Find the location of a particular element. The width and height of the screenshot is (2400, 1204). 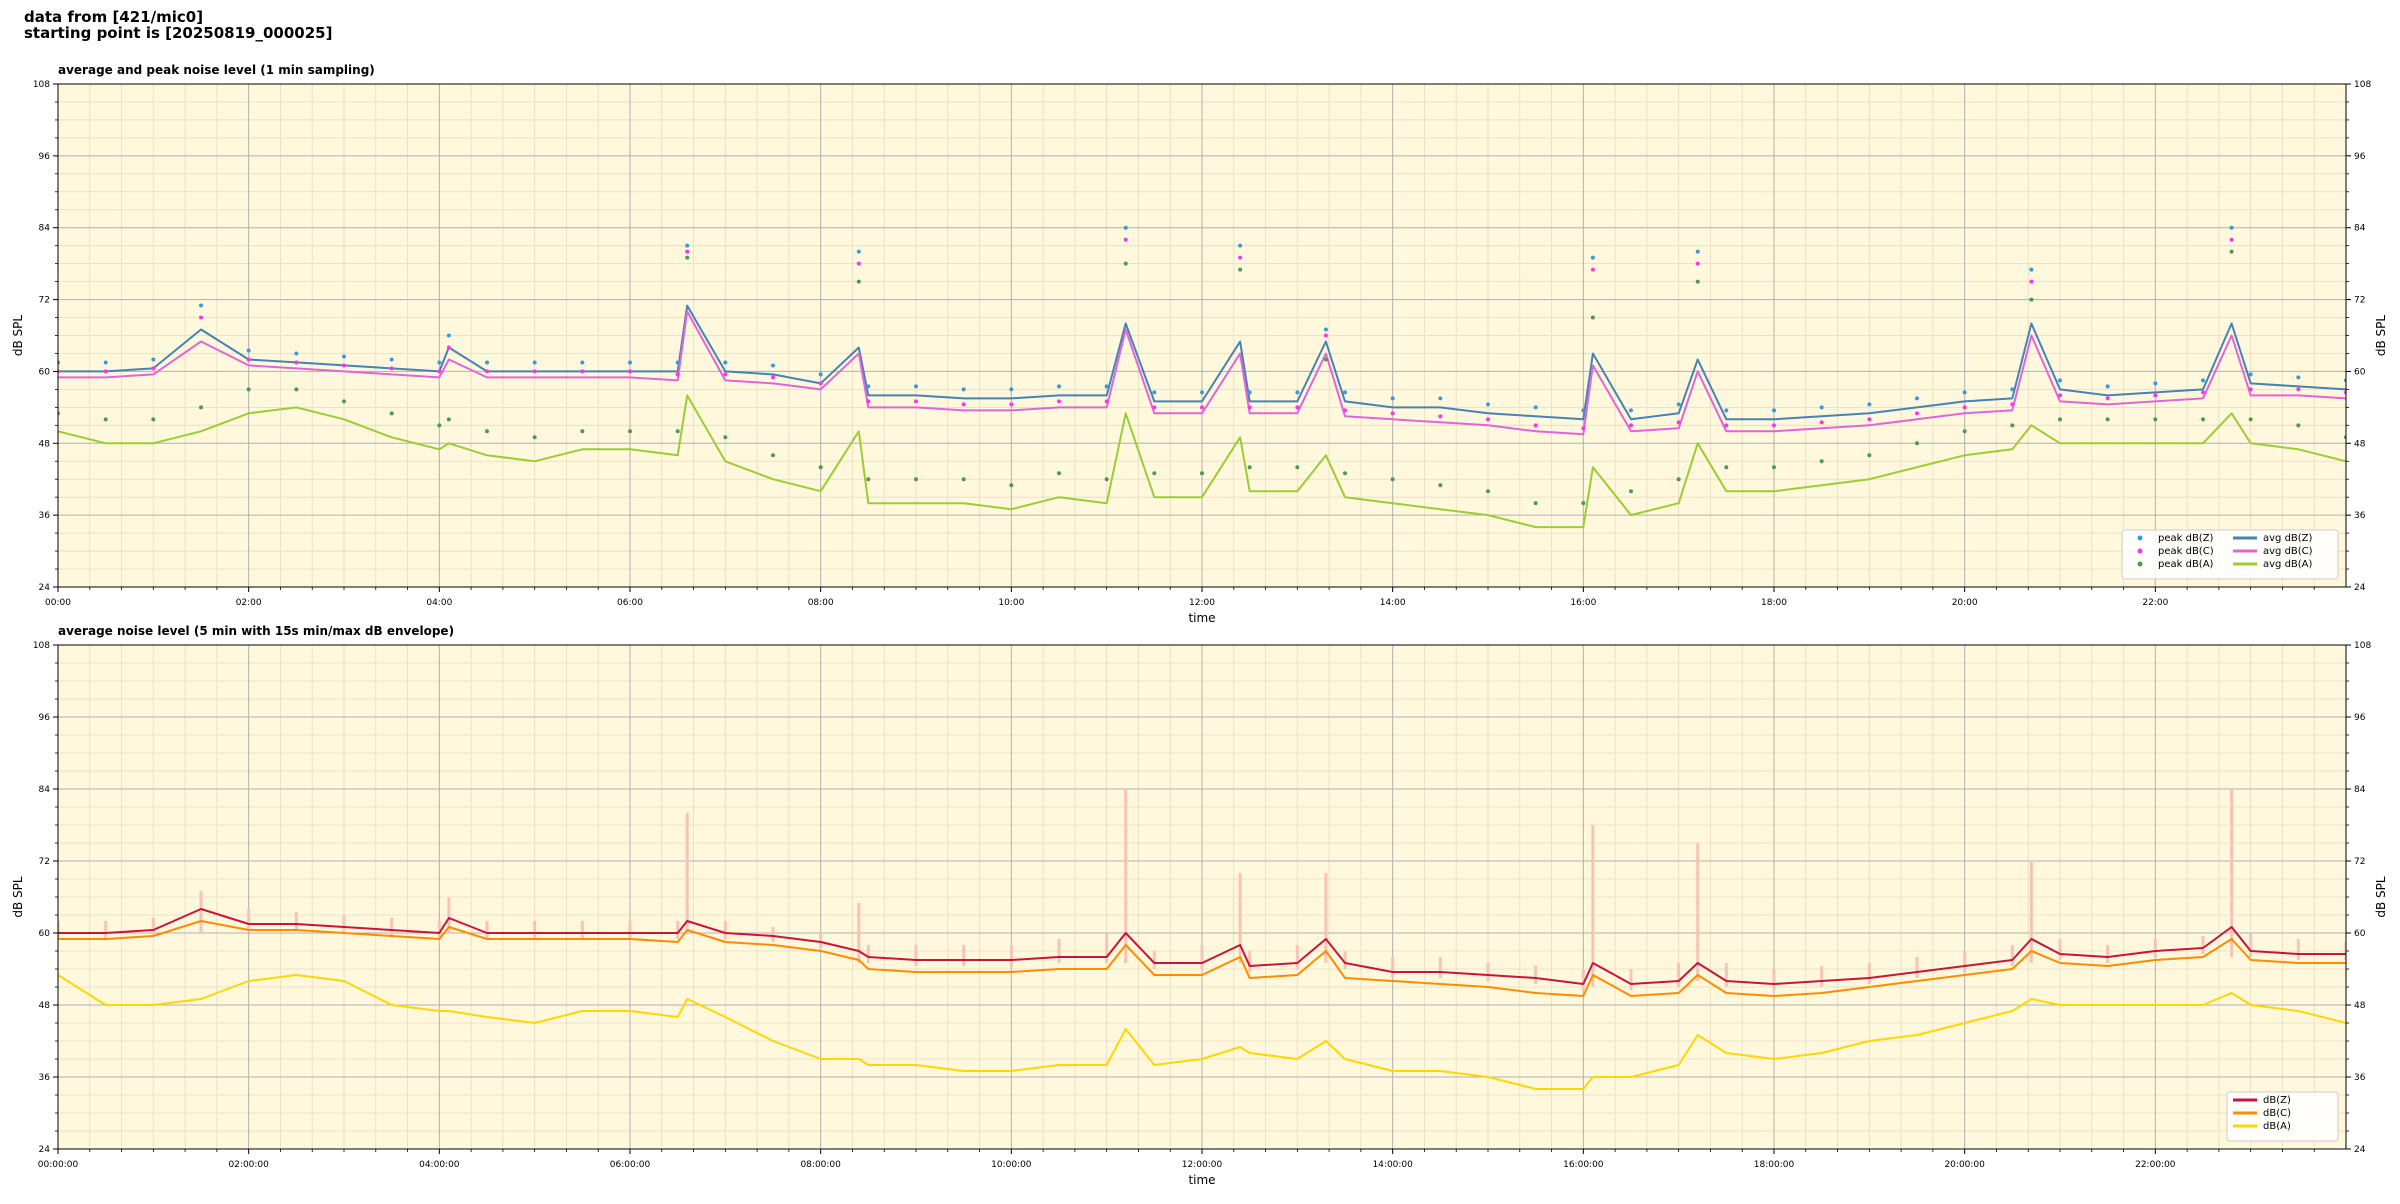

y-tick-label: 72 is located at coordinates (44, 301).